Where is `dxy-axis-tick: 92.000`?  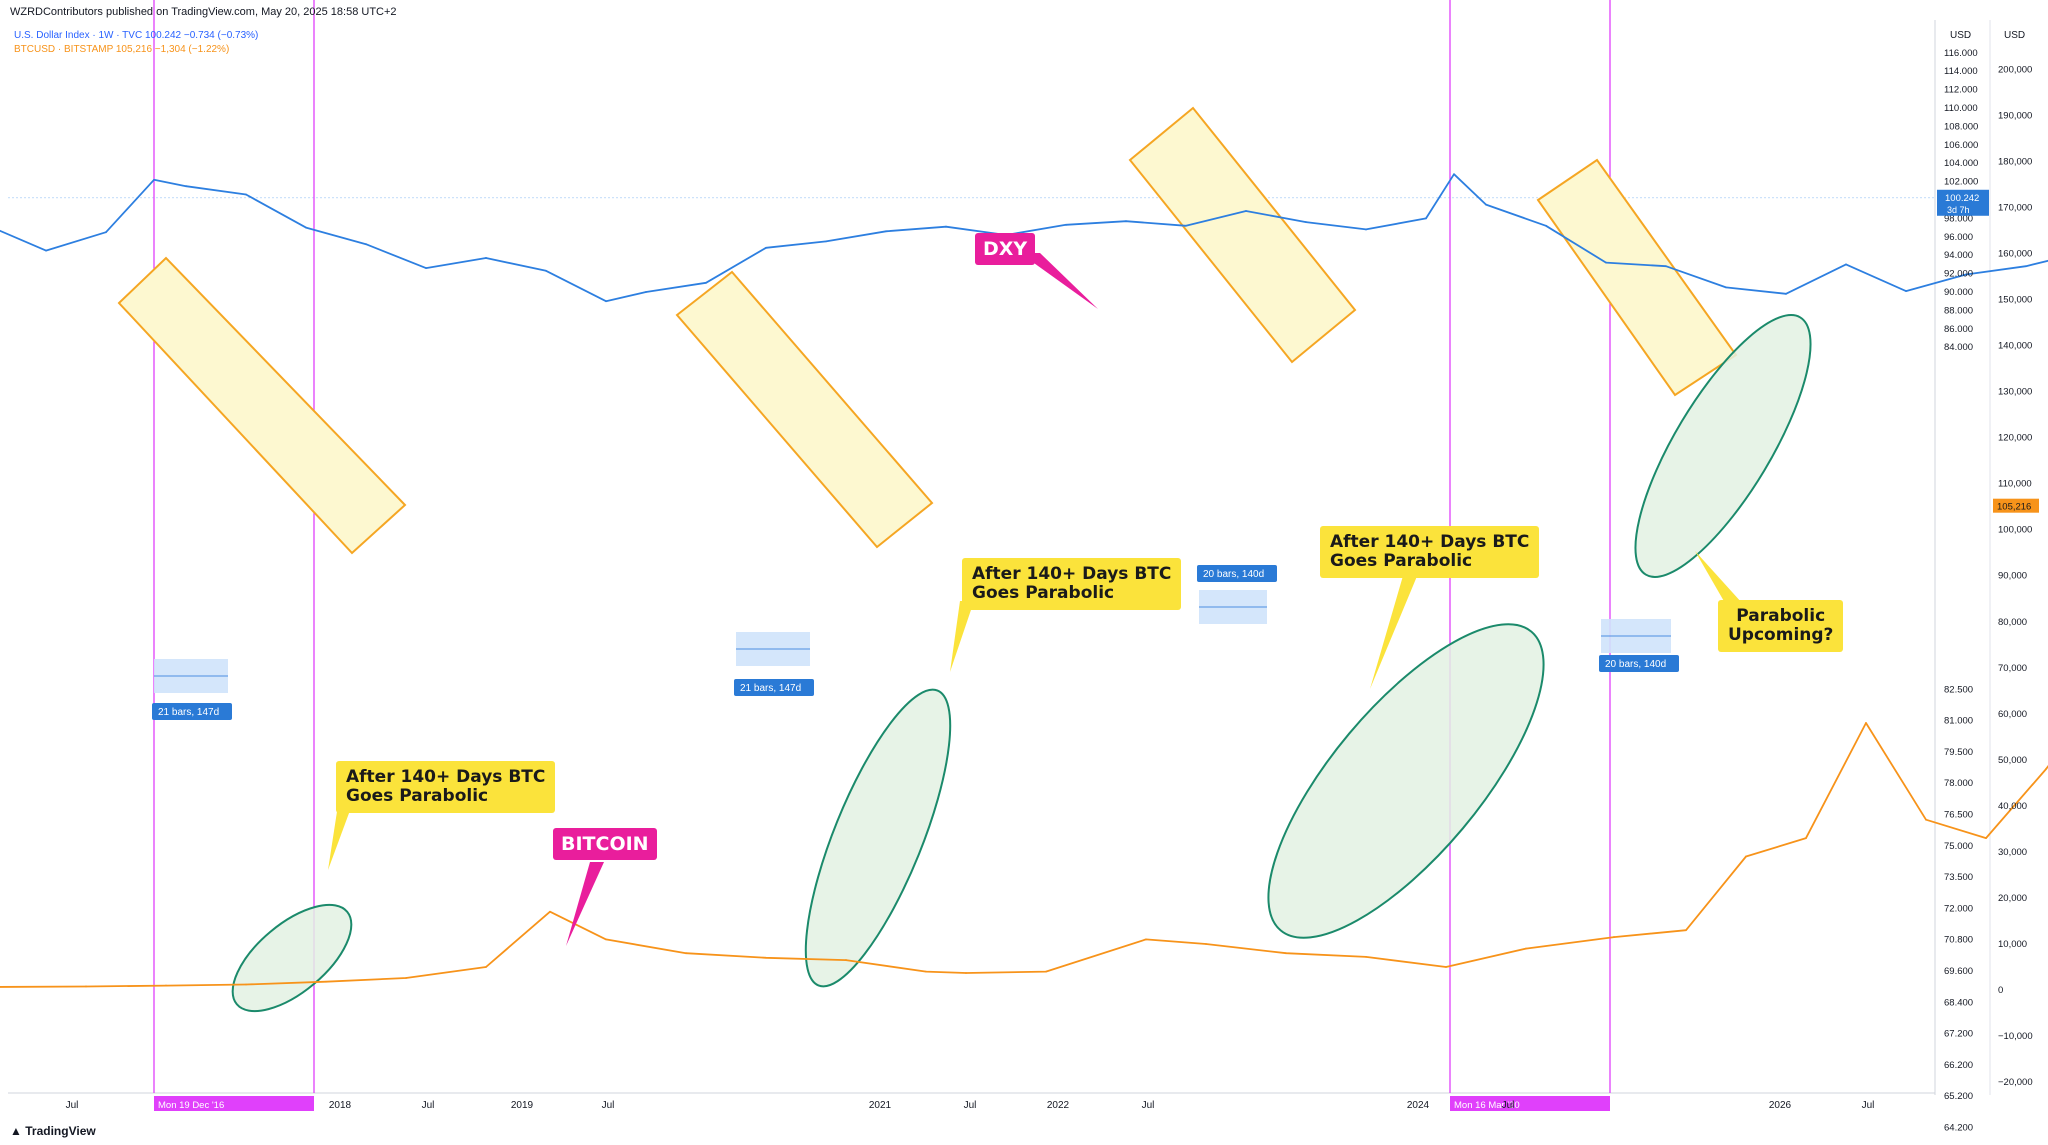
dxy-axis-tick: 92.000 is located at coordinates (1958, 274).